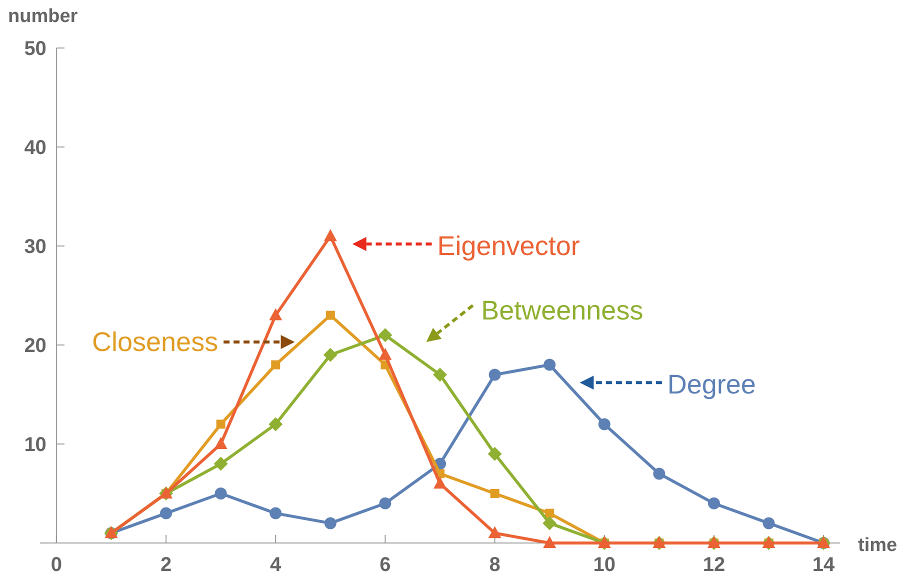 This screenshot has height=580, width=915. What do you see at coordinates (878, 545) in the screenshot?
I see `x-axis-title: time` at bounding box center [878, 545].